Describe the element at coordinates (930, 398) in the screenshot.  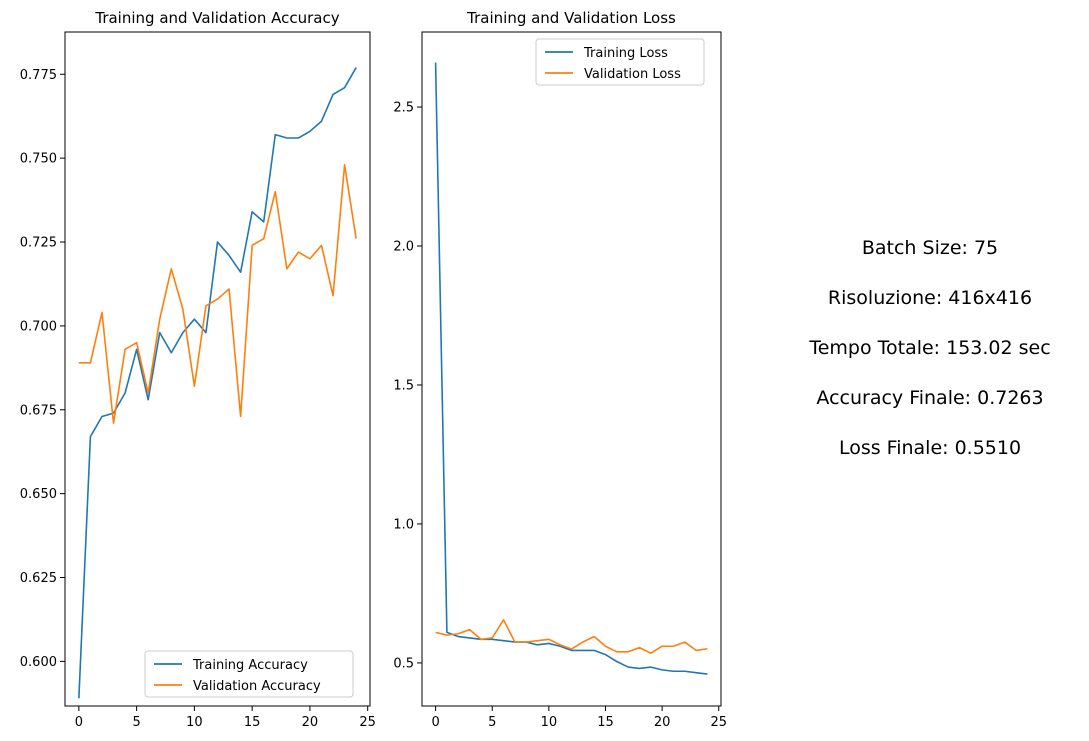
I see `final-accuracy-text: Accuracy Finale: 0.7263` at that location.